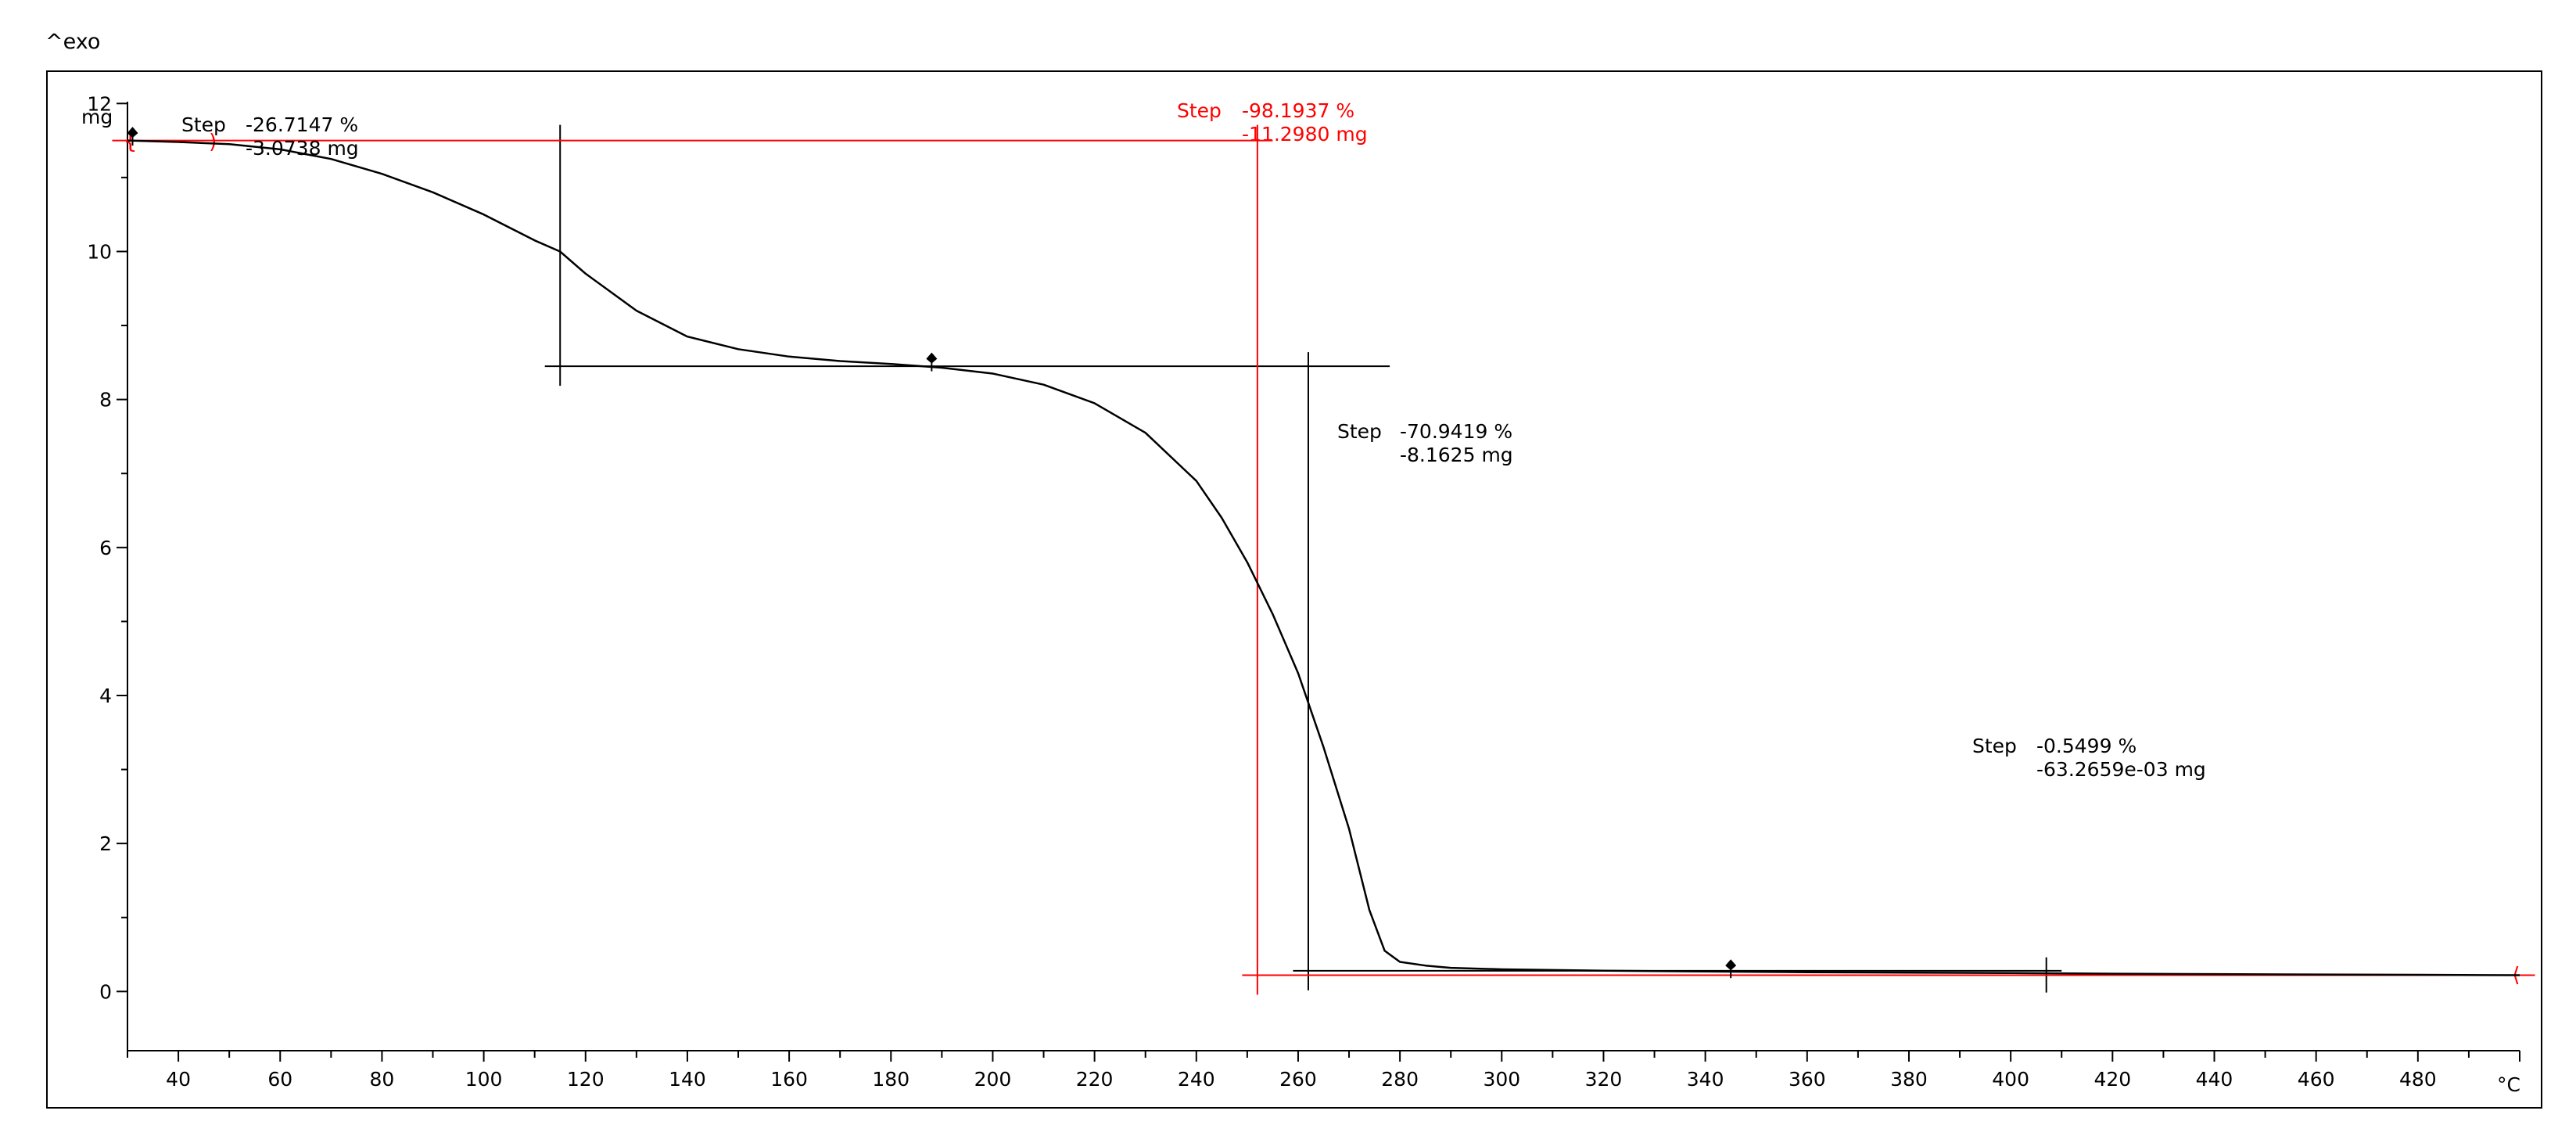 The height and width of the screenshot is (1143, 2576). I want to click on x-tick-label: 160, so click(789, 1079).